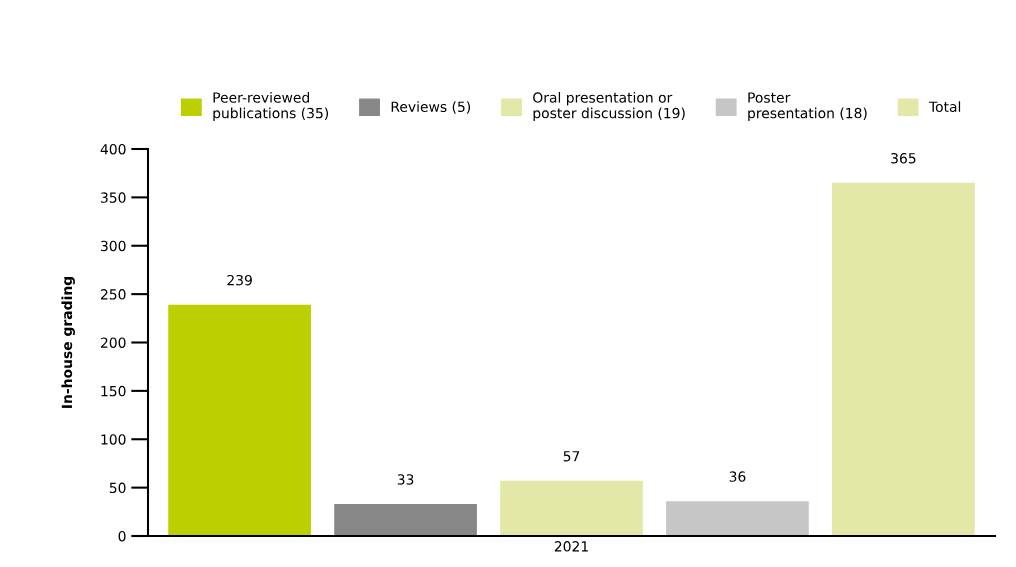 Image resolution: width=1016 pixels, height=567 pixels. What do you see at coordinates (113, 197) in the screenshot?
I see `y-tick-label: 350` at bounding box center [113, 197].